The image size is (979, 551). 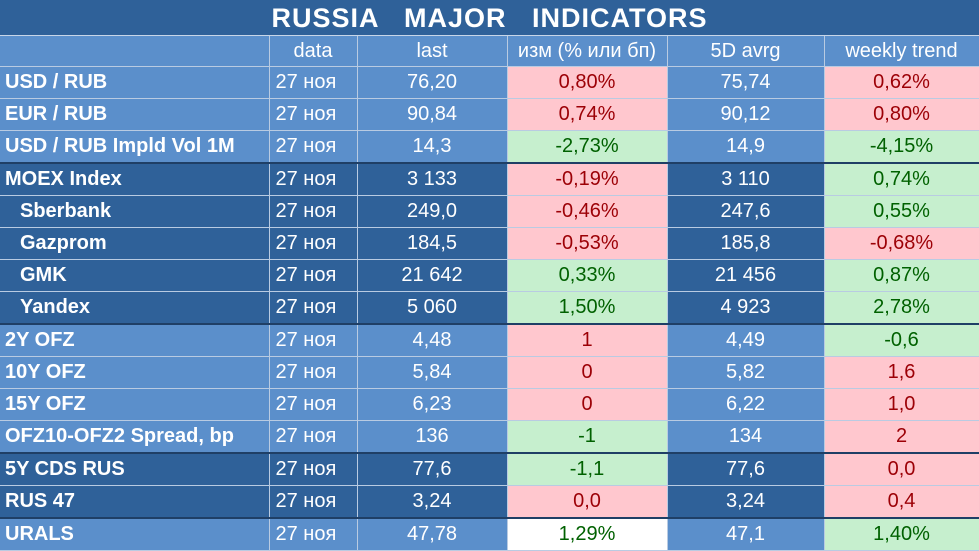 I want to click on avg-value: 6,22, so click(x=746, y=404).